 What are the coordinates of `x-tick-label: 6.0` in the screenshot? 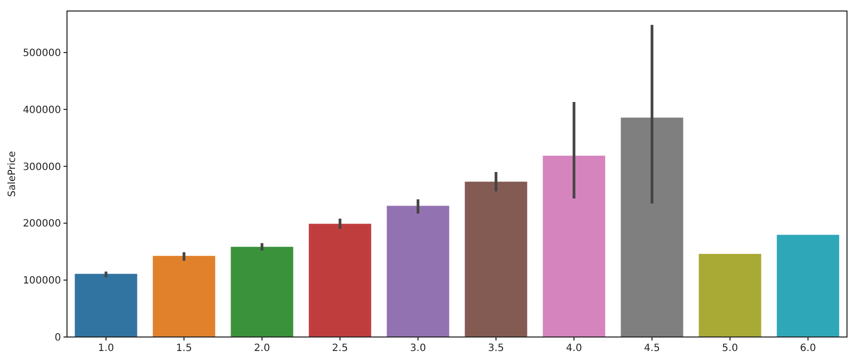 It's located at (808, 348).